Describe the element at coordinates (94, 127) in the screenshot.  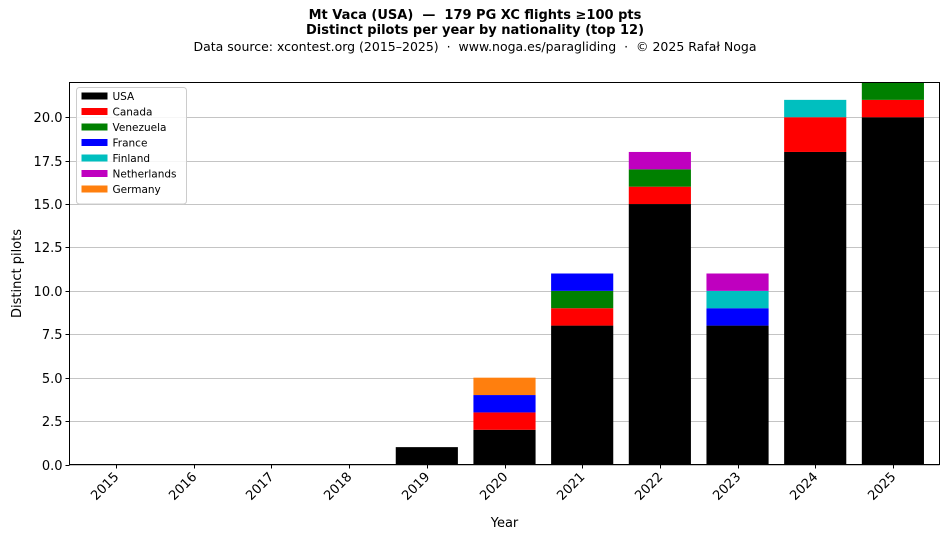
I see `legend-swatch-venezuela` at that location.